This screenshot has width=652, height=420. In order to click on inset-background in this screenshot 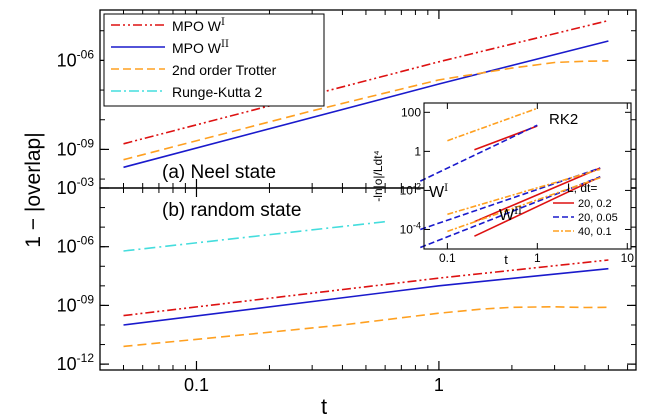, I will do `click(527, 176)`.